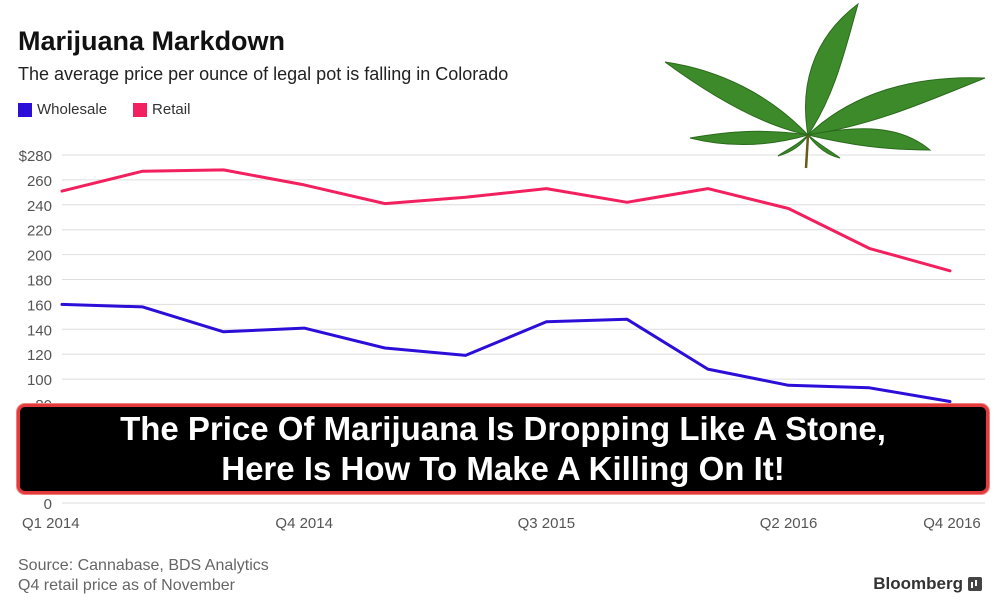 Image resolution: width=1002 pixels, height=600 pixels. Describe the element at coordinates (952, 523) in the screenshot. I see `x-tick-label: Q4 2016` at that location.